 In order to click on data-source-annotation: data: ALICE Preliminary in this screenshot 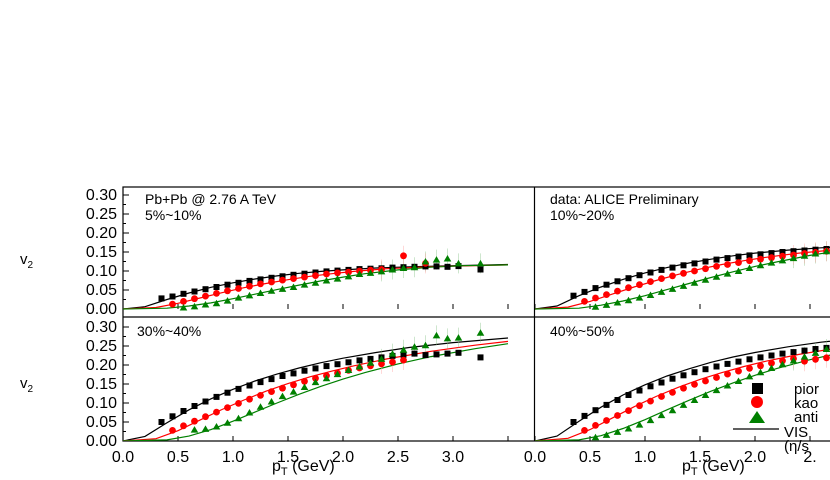, I will do `click(624, 199)`.